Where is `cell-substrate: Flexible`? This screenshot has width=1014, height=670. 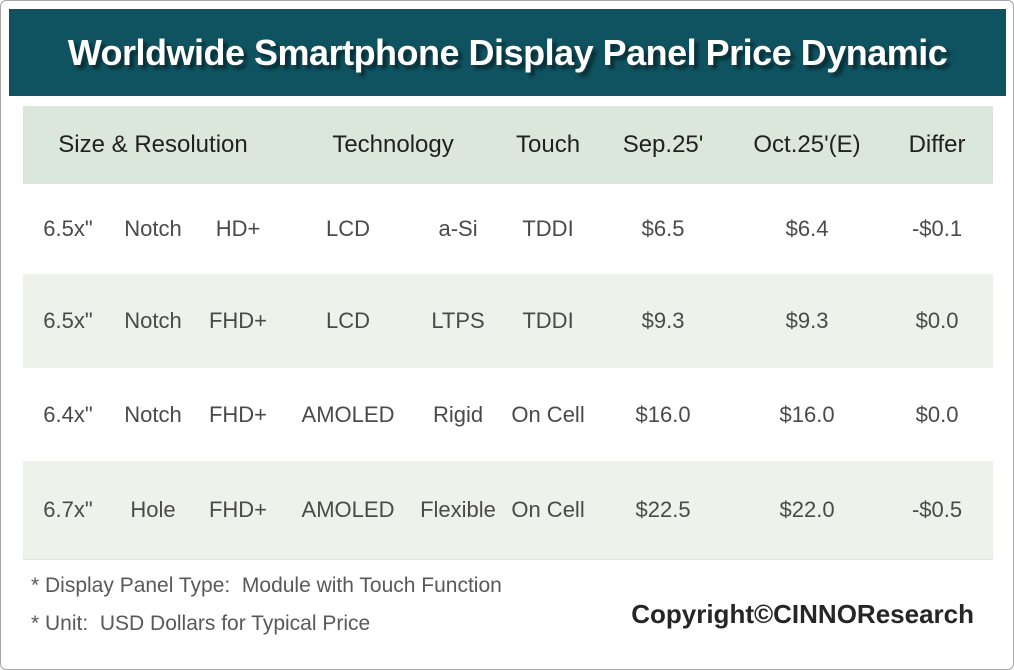
cell-substrate: Flexible is located at coordinates (458, 509).